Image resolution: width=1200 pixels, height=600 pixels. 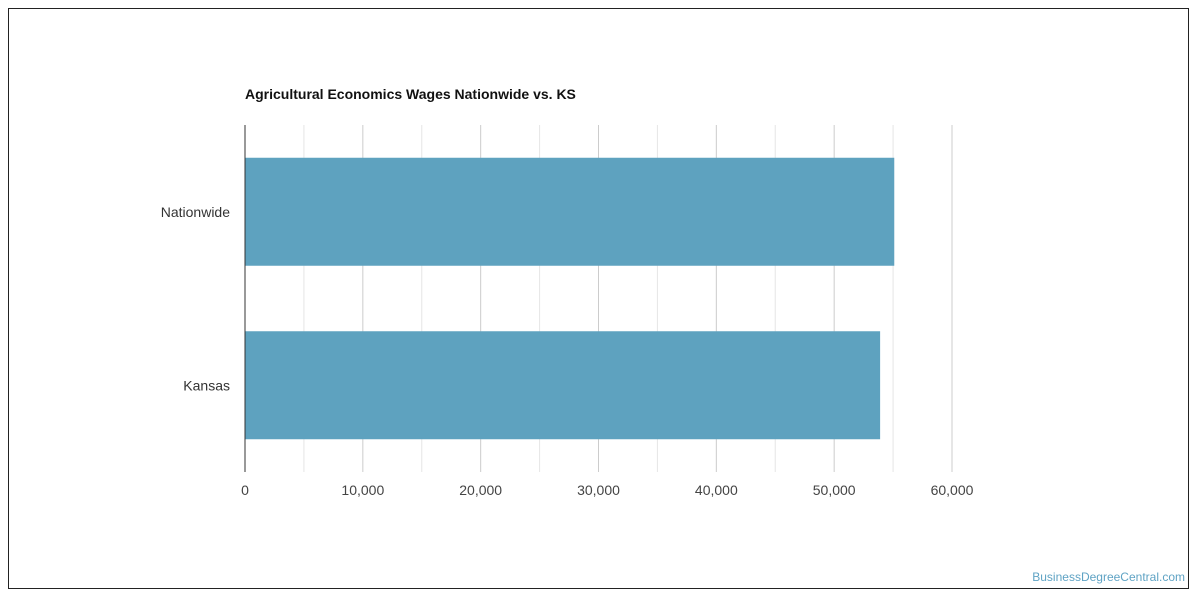 What do you see at coordinates (563, 385) in the screenshot?
I see `bar-kansas` at bounding box center [563, 385].